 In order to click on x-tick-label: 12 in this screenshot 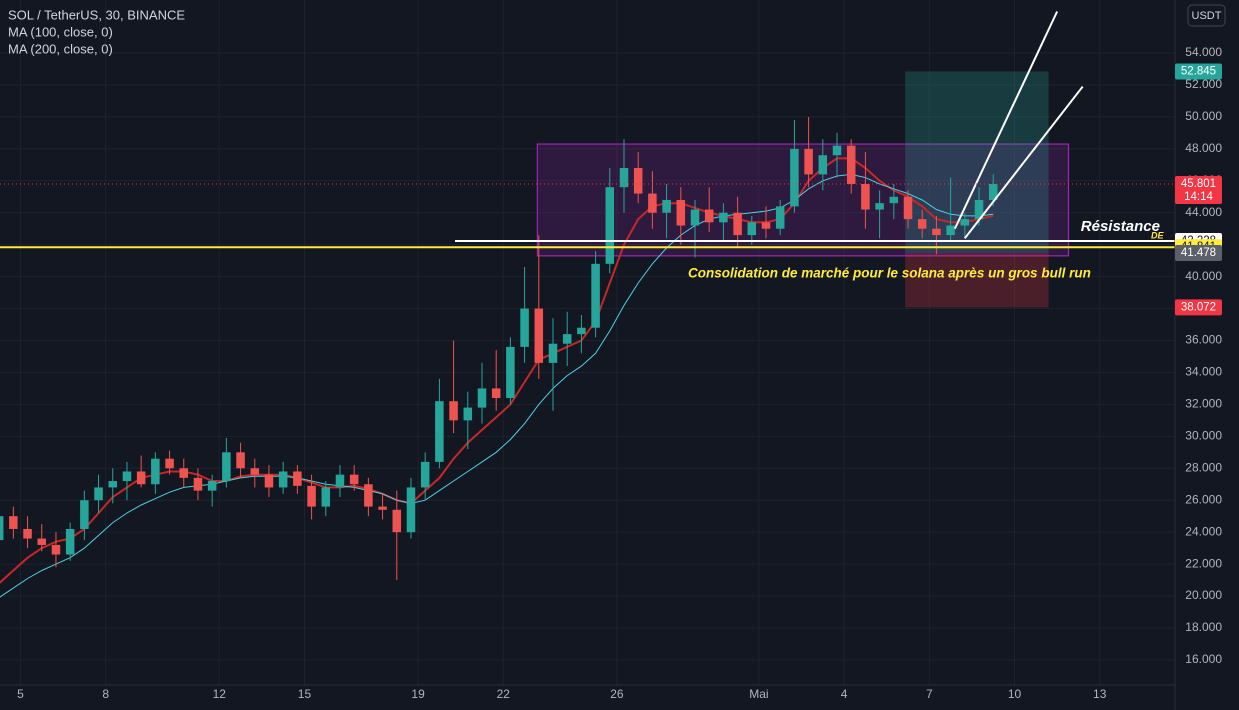, I will do `click(220, 694)`.